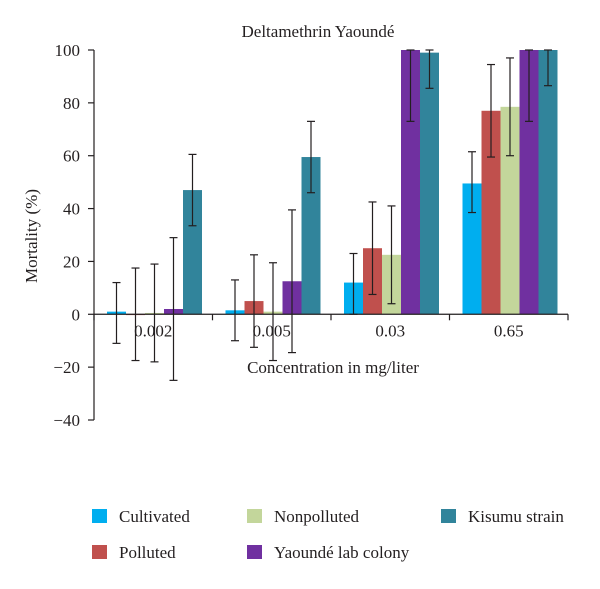 The height and width of the screenshot is (589, 600). I want to click on y-tick-label: −40, so click(66, 420).